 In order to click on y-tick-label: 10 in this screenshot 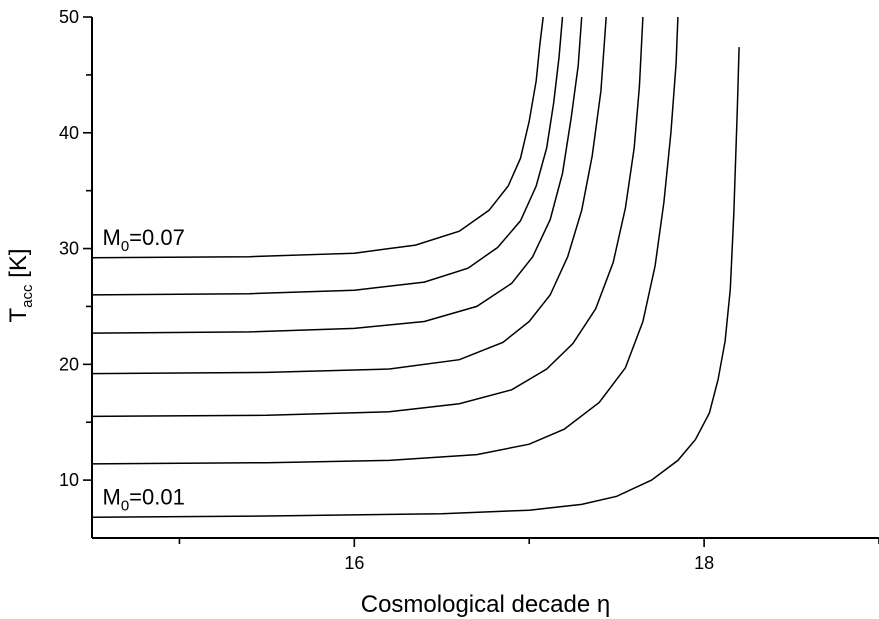, I will do `click(69, 480)`.